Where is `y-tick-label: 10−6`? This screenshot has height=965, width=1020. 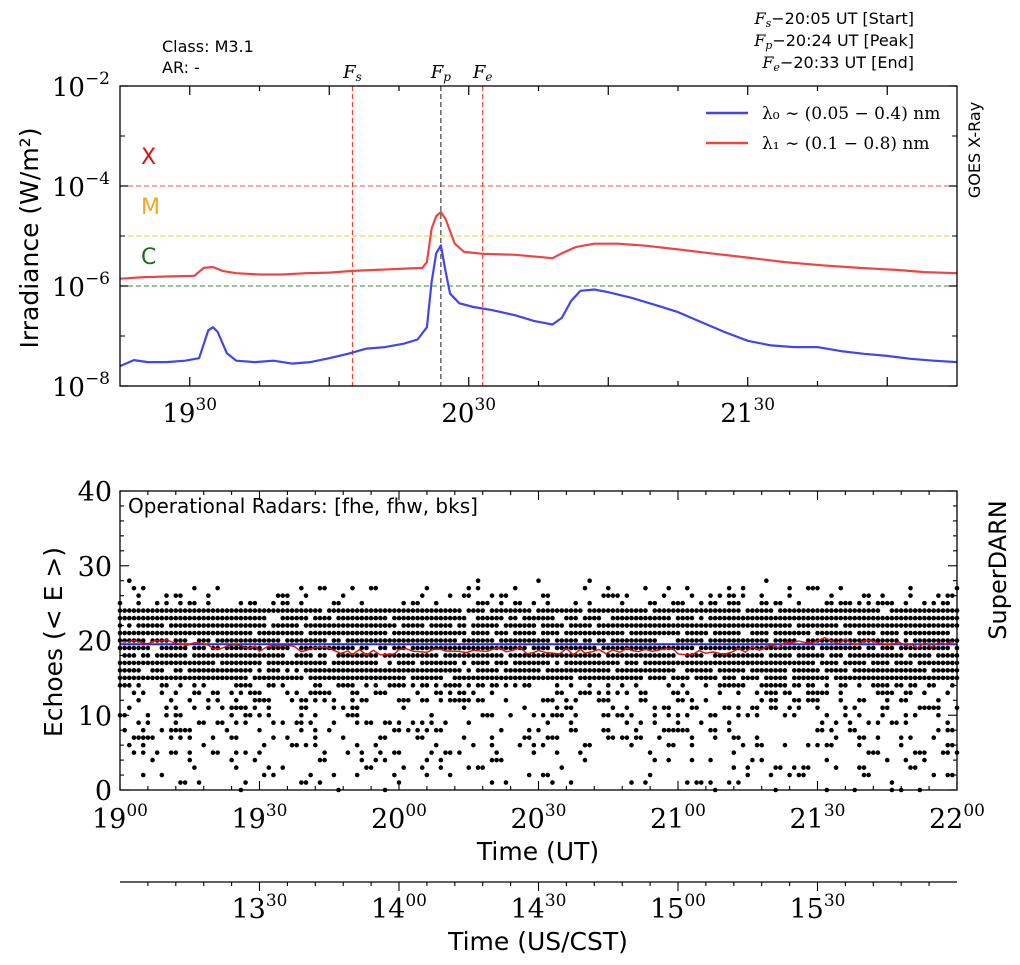
y-tick-label: 10−6 is located at coordinates (81, 286).